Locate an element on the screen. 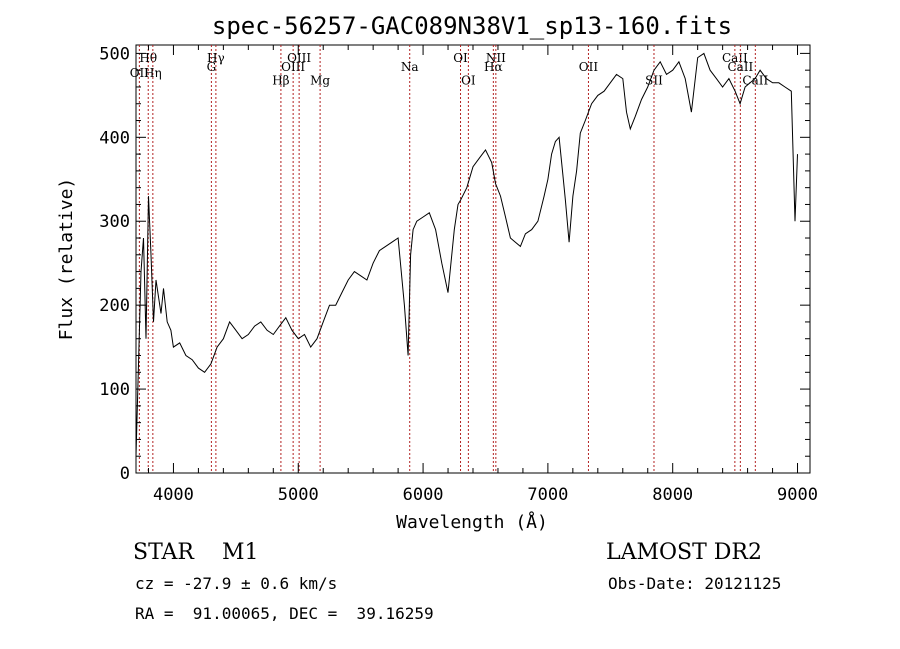 The image size is (900, 649). y-tick-label: 400 is located at coordinates (114, 138).